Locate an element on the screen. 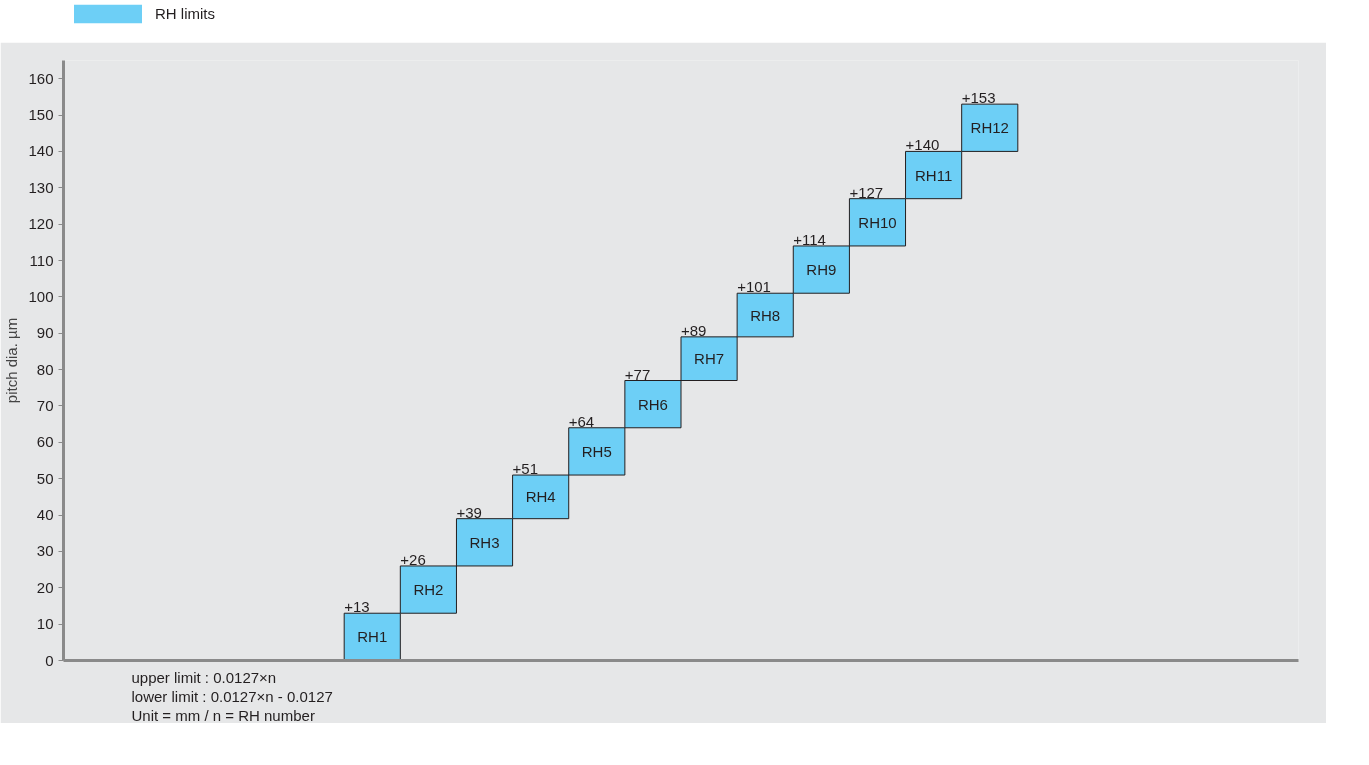 Image resolution: width=1369 pixels, height=765 pixels. text: Unit = mm / n = RH number is located at coordinates (223, 715).